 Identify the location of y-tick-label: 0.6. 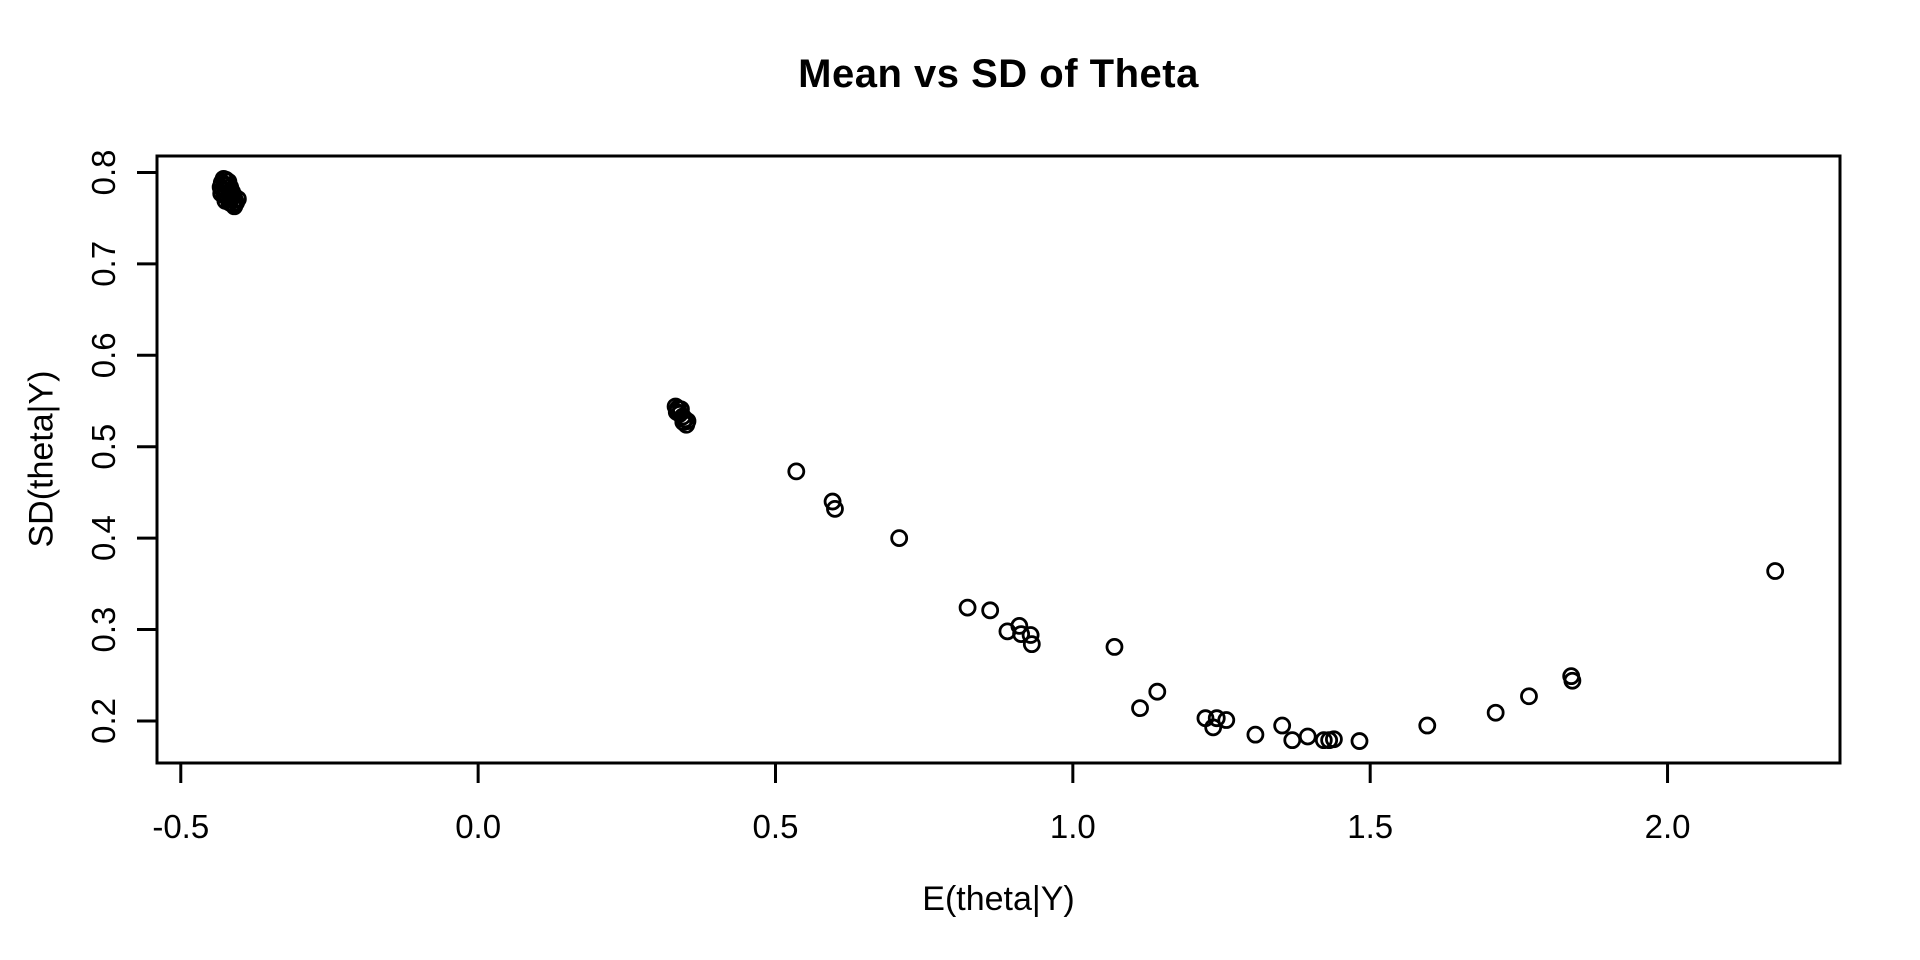
(103, 355).